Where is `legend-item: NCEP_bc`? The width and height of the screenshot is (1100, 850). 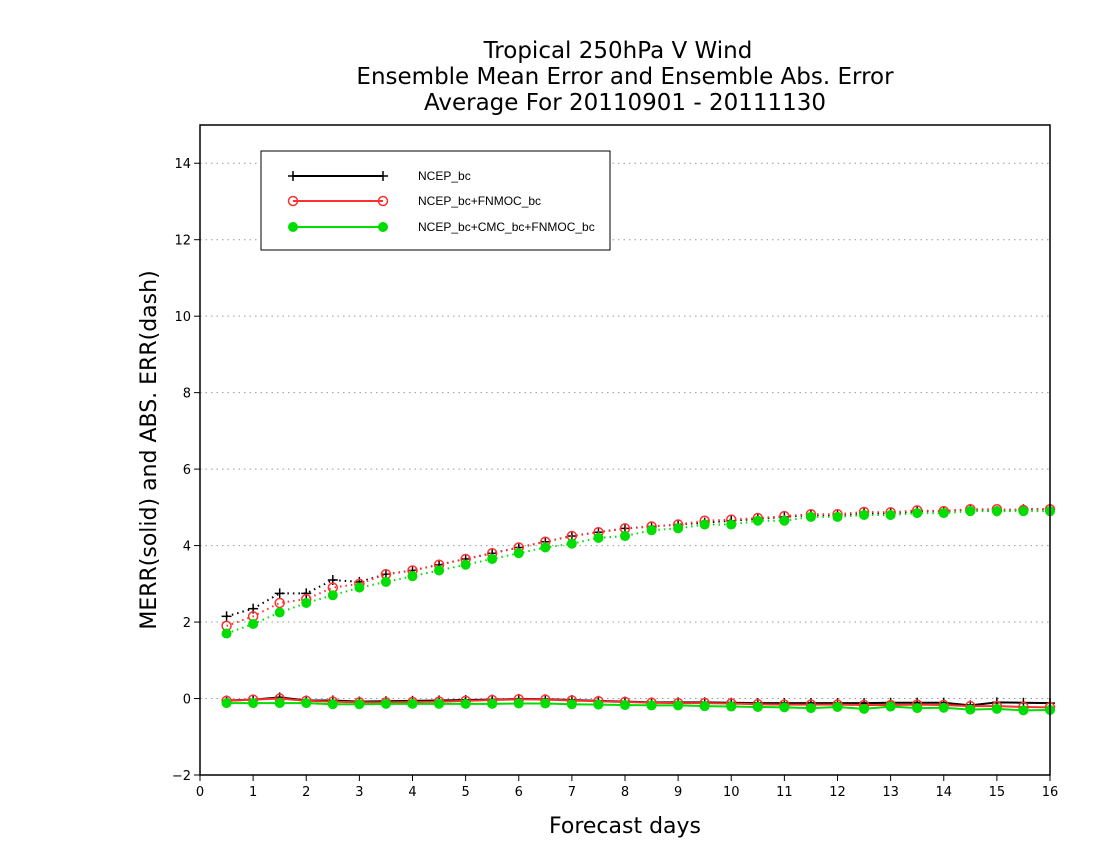
legend-item: NCEP_bc is located at coordinates (379, 176).